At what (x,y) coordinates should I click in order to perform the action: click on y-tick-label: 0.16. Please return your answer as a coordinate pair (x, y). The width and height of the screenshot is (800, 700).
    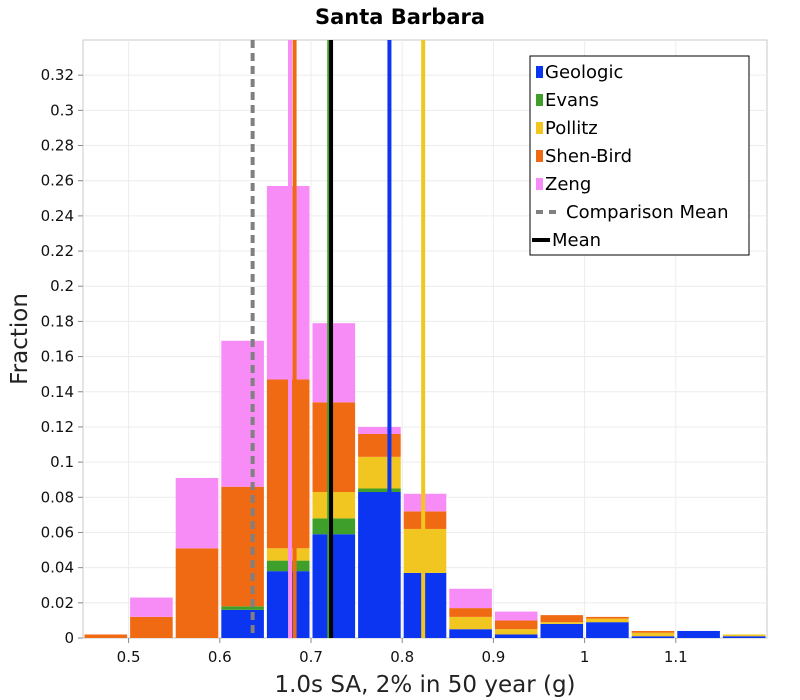
    Looking at the image, I should click on (57, 357).